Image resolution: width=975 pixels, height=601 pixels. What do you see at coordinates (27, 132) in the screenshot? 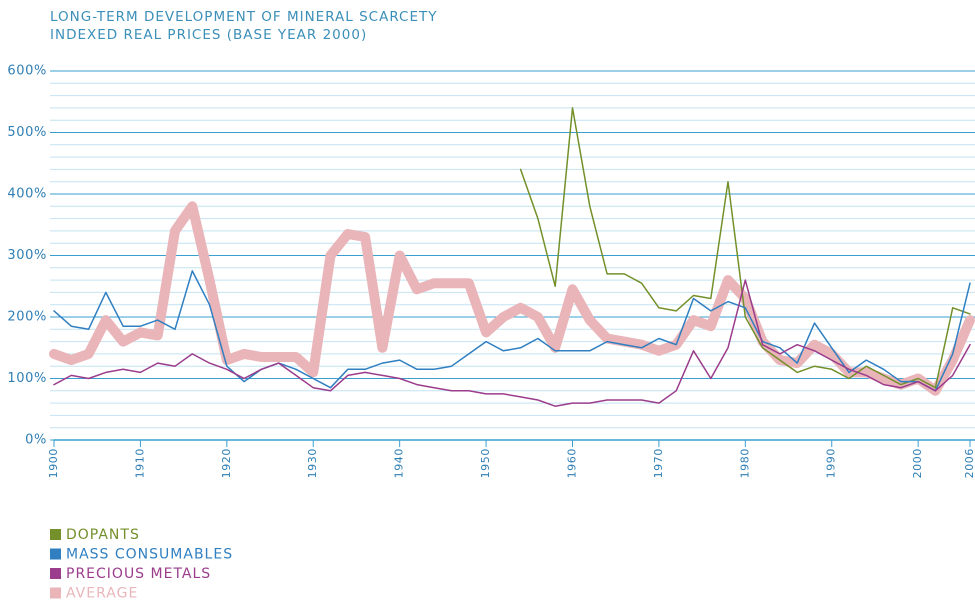
I see `y-tick-label: 500%` at bounding box center [27, 132].